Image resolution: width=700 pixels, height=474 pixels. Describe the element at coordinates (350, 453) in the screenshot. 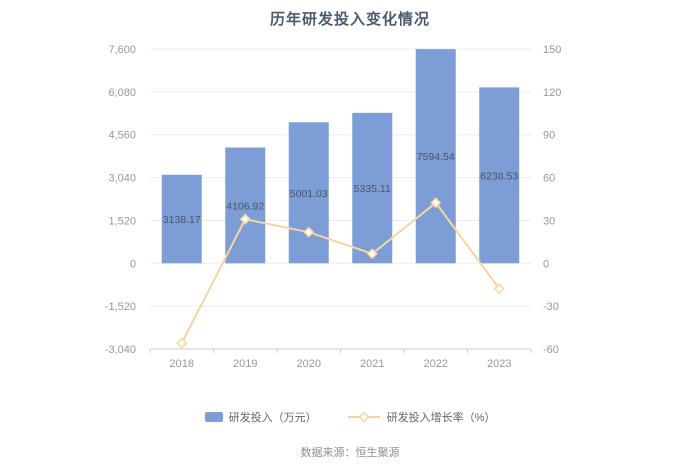

I see `data-source: 数据来源：恒生聚源` at that location.